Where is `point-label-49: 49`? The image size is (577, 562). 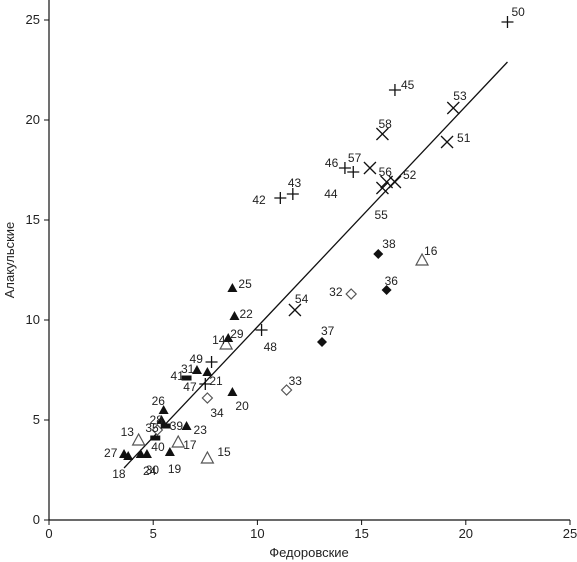 point-label-49: 49 is located at coordinates (197, 359).